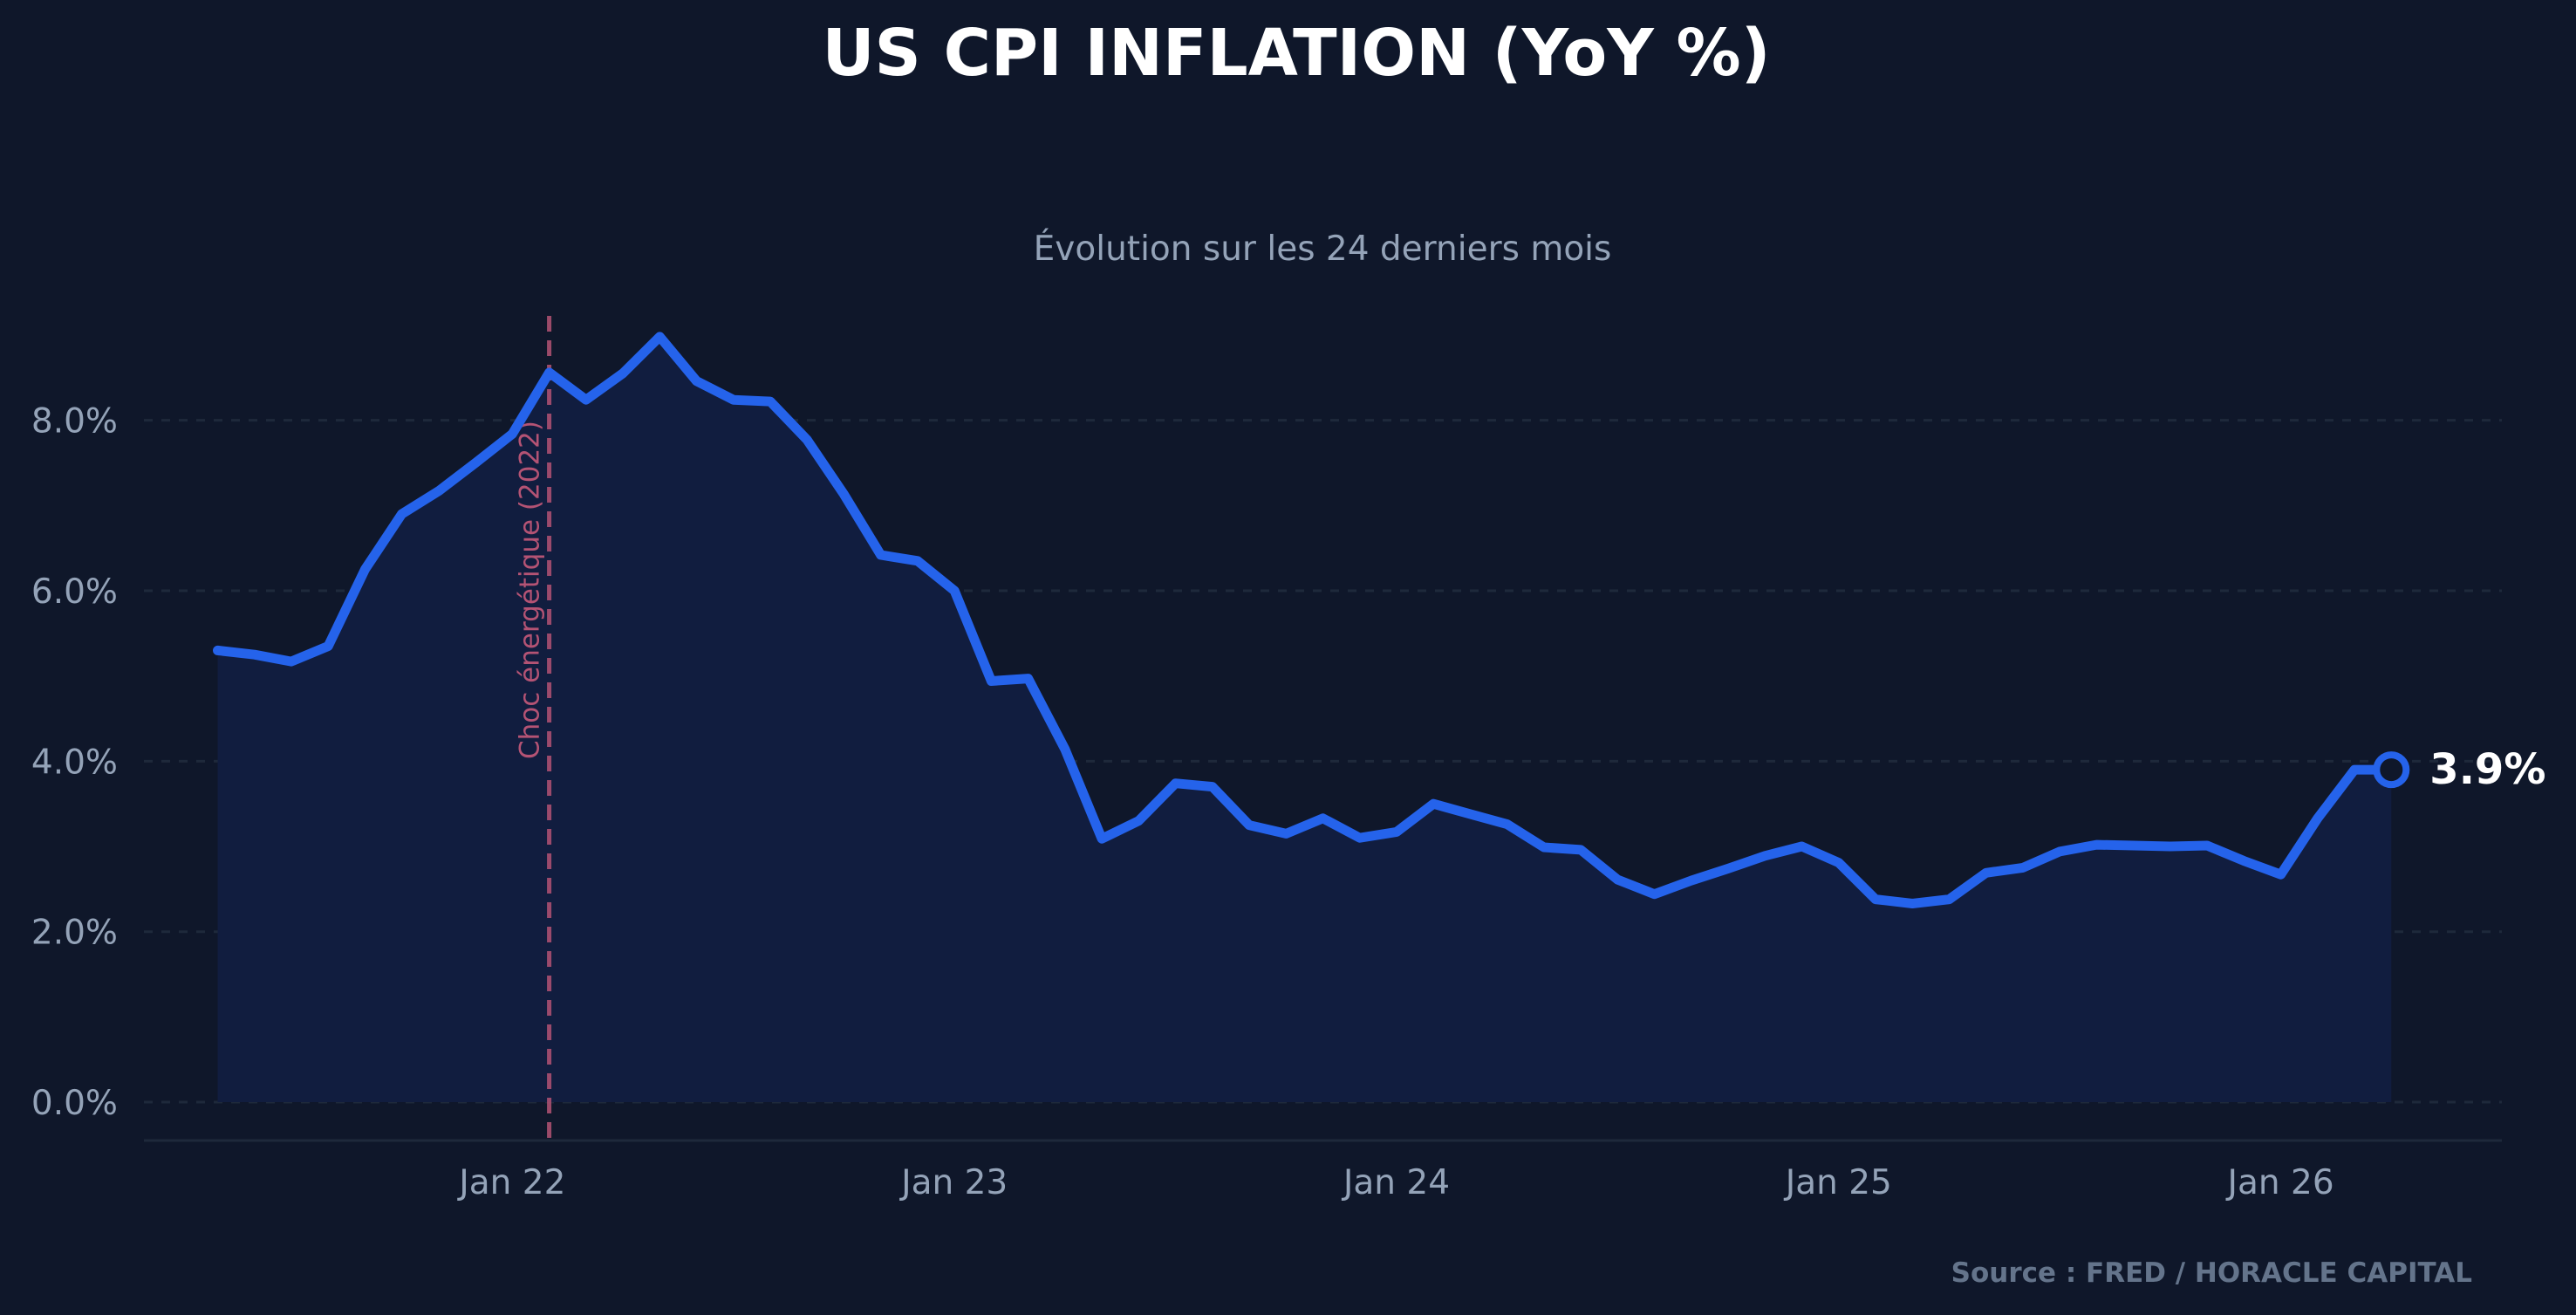 The width and height of the screenshot is (2576, 1315). What do you see at coordinates (530, 590) in the screenshot?
I see `annotation-label-0: Choc énergétique (2022)` at bounding box center [530, 590].